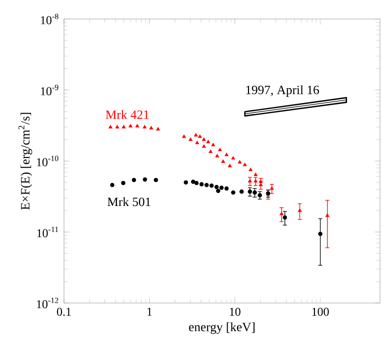 This screenshot has width=385, height=346. I want to click on series-label: Mrk 501, so click(129, 201).